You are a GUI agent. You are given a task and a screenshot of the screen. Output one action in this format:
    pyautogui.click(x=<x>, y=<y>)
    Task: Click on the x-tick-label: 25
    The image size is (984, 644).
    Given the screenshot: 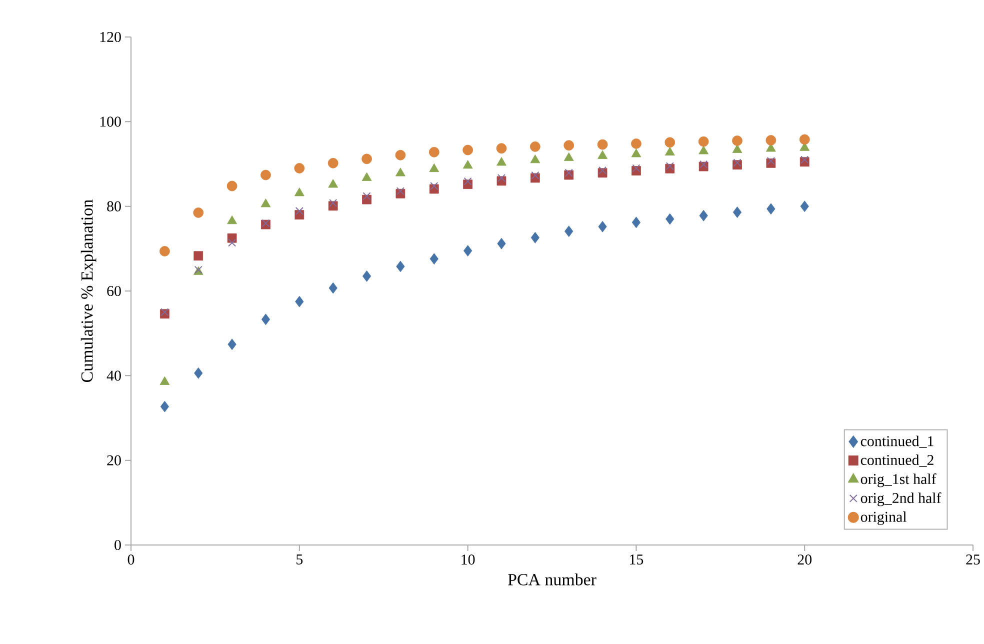 What is the action you would take?
    pyautogui.click(x=973, y=559)
    